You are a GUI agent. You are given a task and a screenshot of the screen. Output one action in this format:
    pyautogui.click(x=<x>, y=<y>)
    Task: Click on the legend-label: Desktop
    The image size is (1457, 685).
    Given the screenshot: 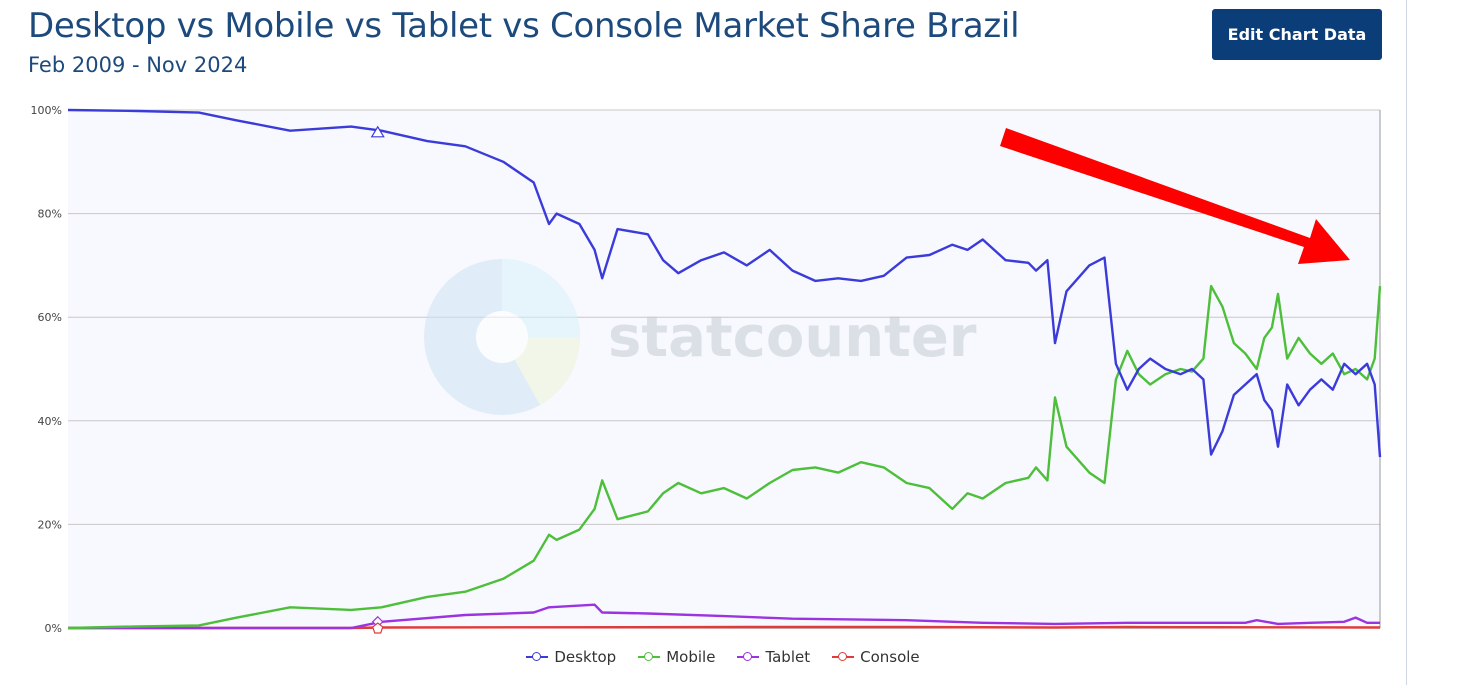 What is the action you would take?
    pyautogui.click(x=585, y=657)
    